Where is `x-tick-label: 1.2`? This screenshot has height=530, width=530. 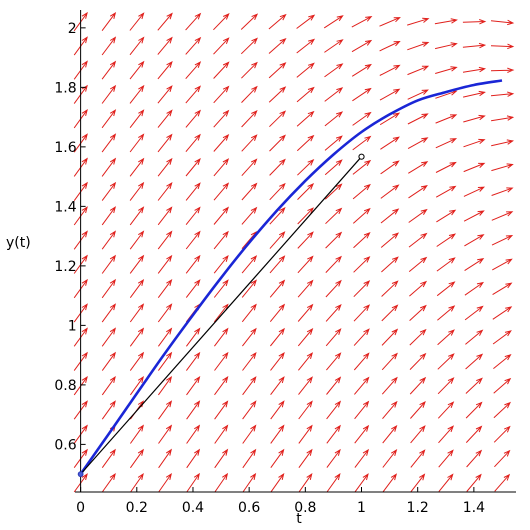 x-tick-label: 1.2 is located at coordinates (418, 508).